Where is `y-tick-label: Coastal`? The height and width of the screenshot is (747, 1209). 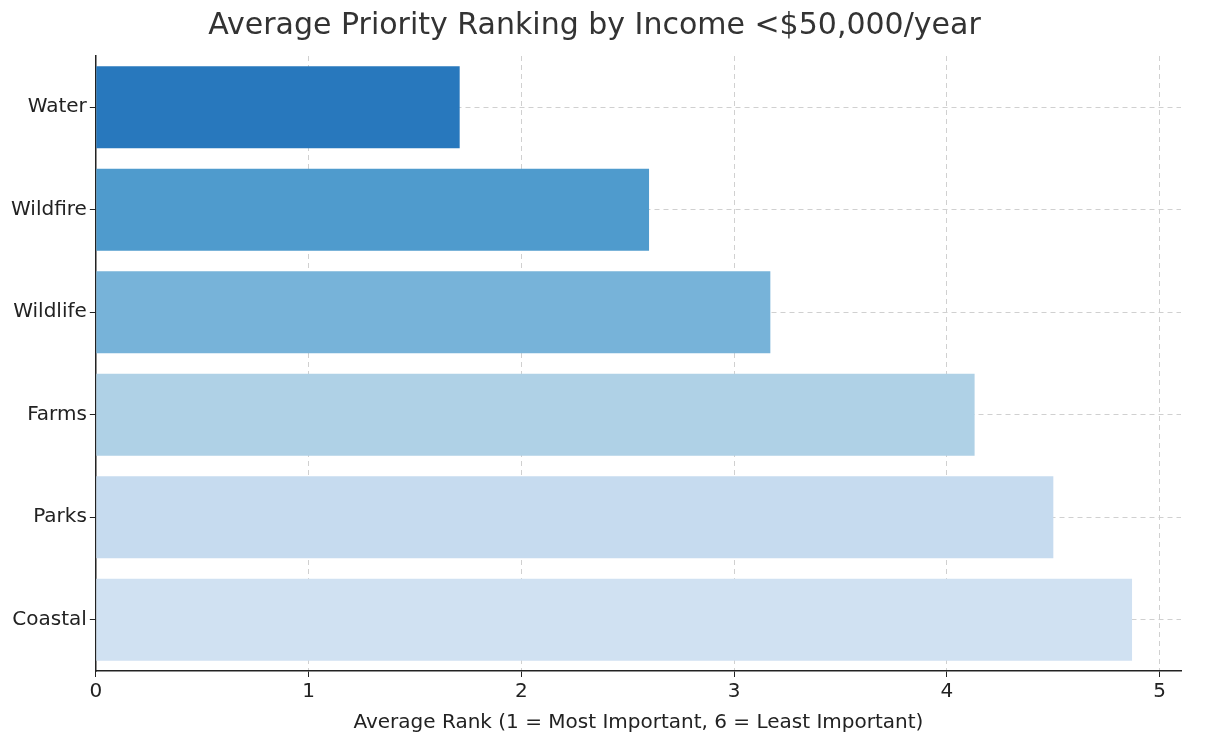
y-tick-label: Coastal is located at coordinates (49, 617).